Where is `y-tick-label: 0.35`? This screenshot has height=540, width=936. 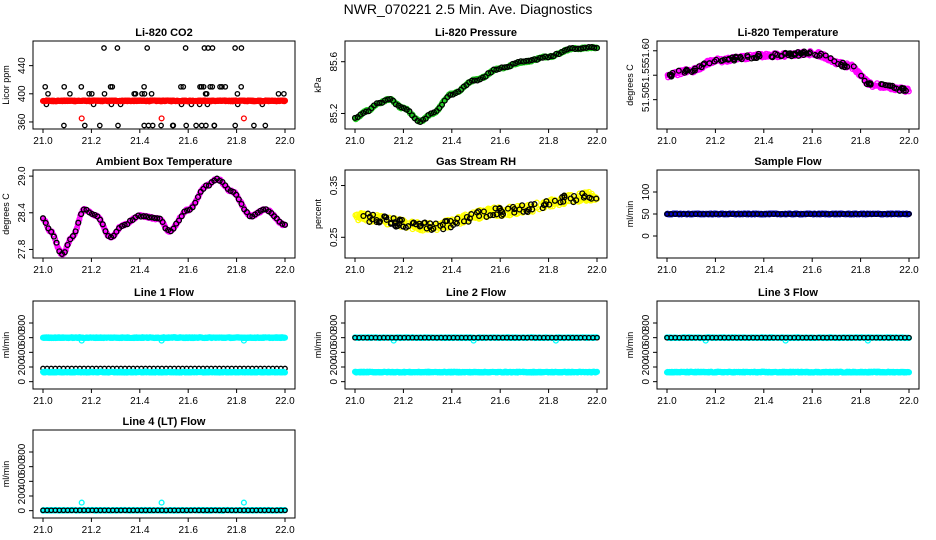
y-tick-label: 0.35 is located at coordinates (334, 185).